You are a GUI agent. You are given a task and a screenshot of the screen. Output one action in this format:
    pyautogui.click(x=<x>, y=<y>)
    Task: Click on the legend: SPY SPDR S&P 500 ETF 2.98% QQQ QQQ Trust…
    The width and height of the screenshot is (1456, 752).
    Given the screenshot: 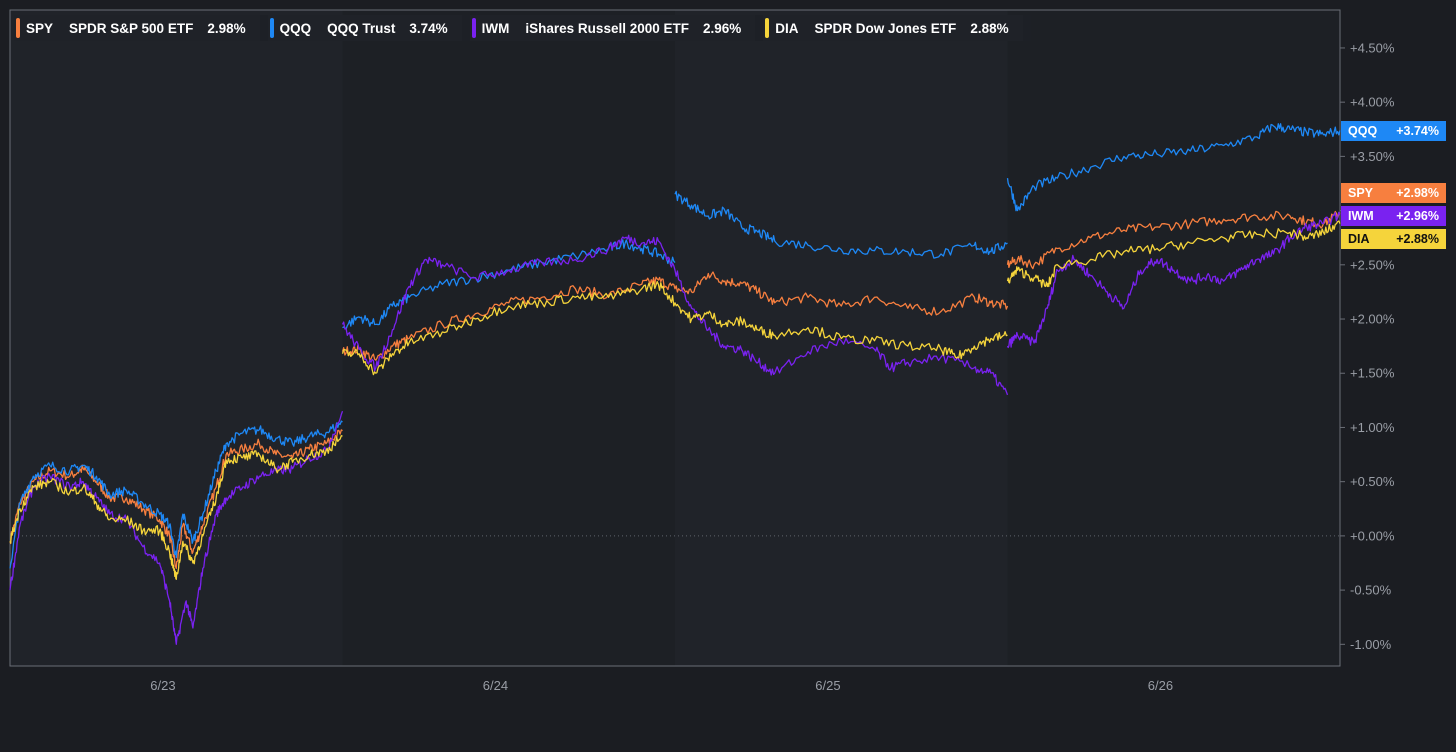 What is the action you would take?
    pyautogui.click(x=522, y=28)
    